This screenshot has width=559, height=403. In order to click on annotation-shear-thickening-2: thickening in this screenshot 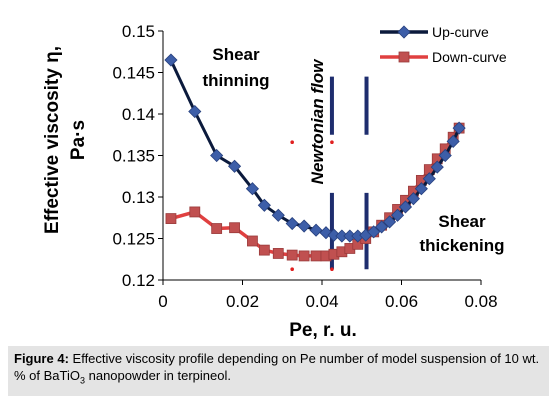, I will do `click(461, 245)`.